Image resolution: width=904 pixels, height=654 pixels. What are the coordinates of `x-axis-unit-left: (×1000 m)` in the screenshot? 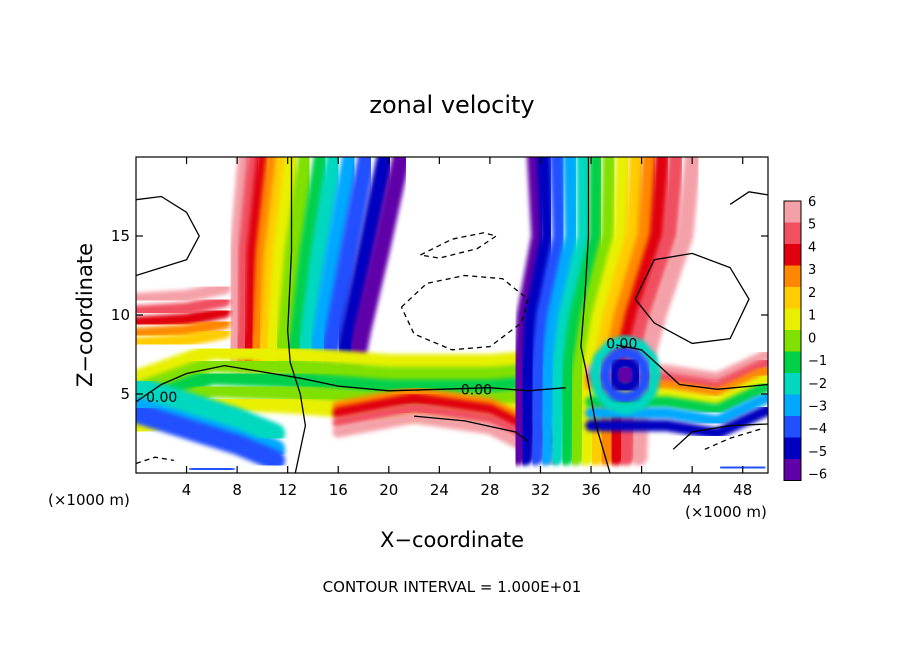 It's located at (89, 500).